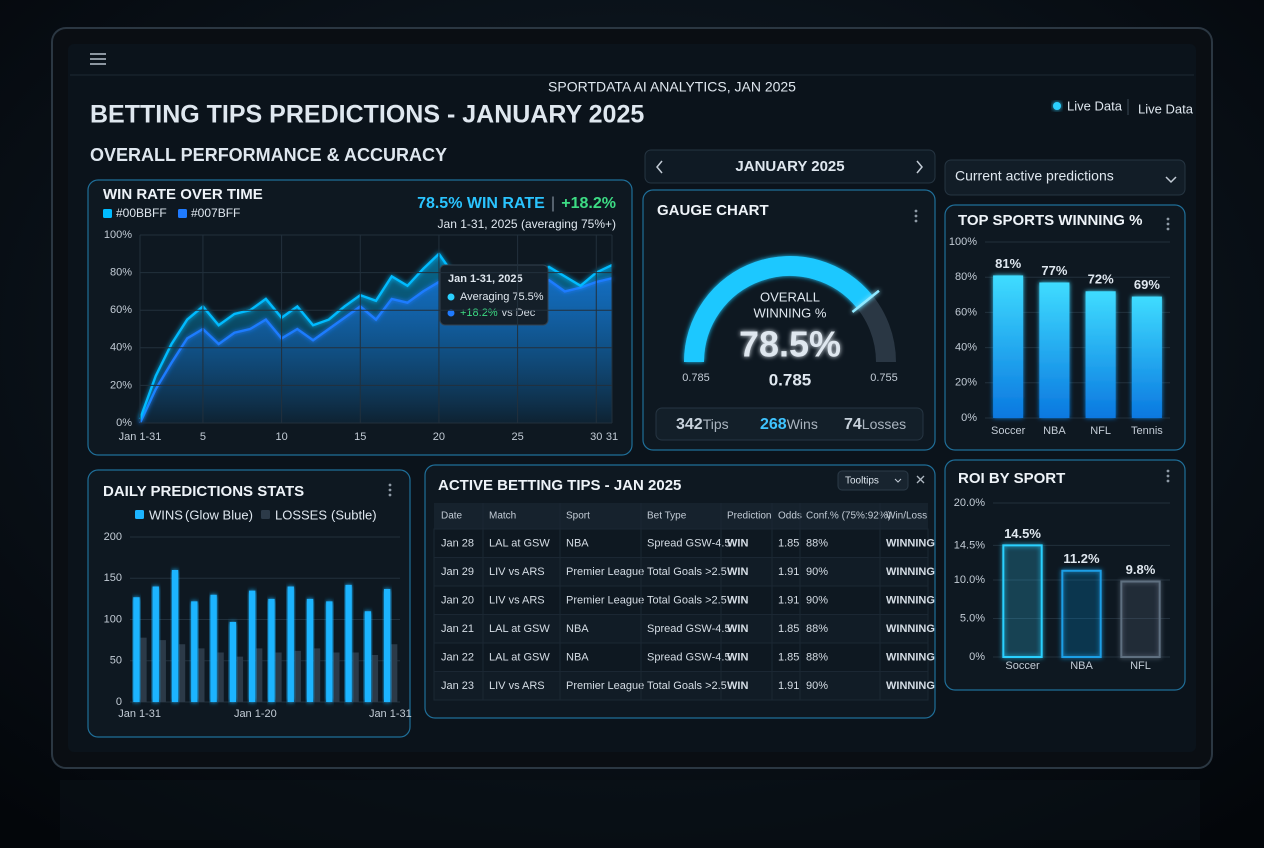 This screenshot has height=848, width=1264. Describe the element at coordinates (919, 167) in the screenshot. I see `next-month` at that location.